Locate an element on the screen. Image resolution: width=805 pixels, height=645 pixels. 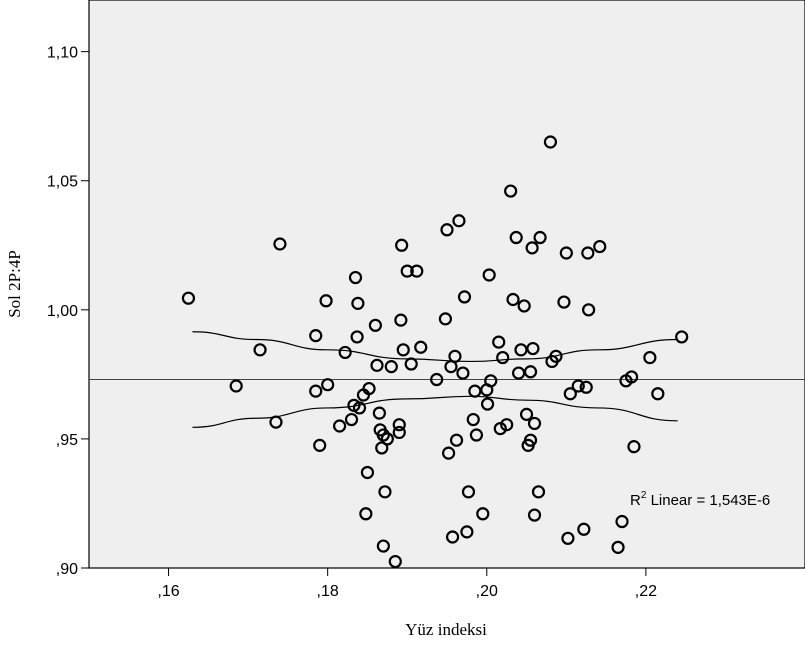
x-axis-title: Yüz indeksi is located at coordinates (446, 629).